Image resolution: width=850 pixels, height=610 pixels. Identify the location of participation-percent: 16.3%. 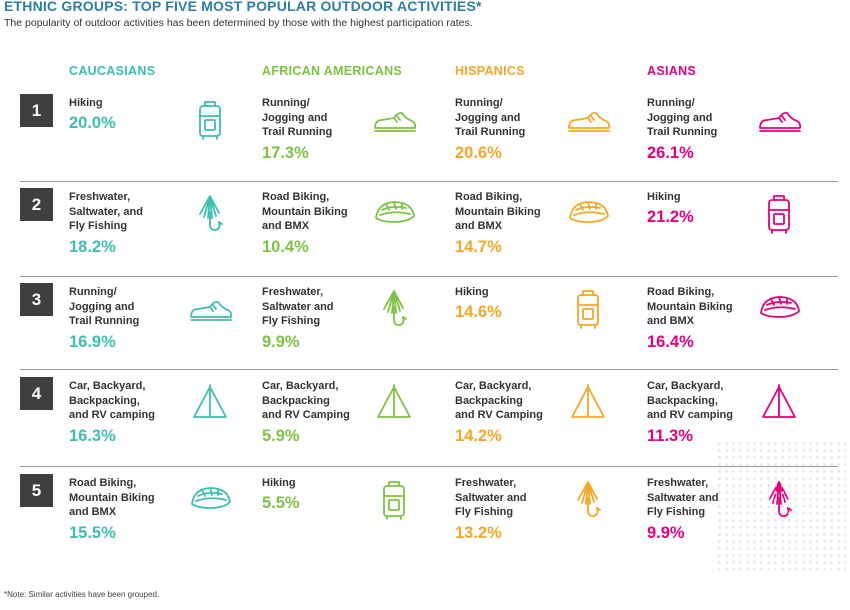
(92, 436).